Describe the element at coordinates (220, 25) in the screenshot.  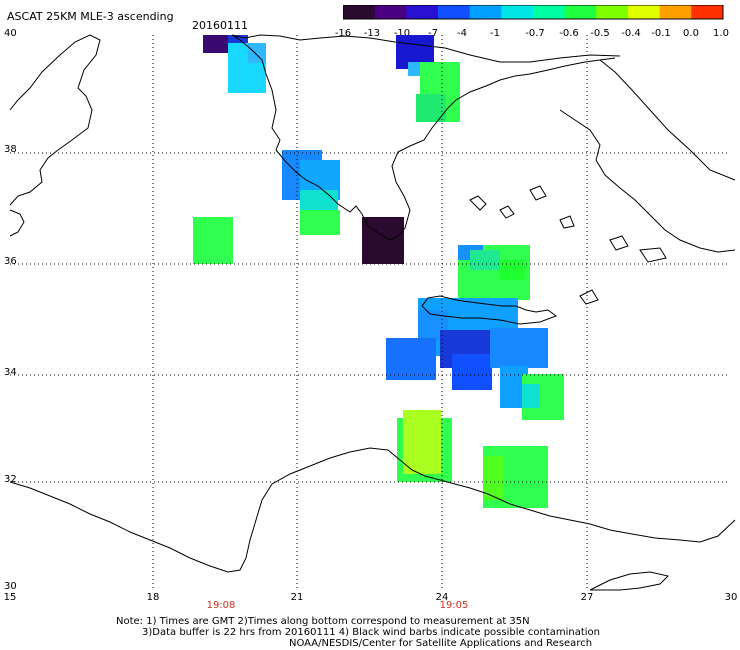
I see `map-date: 20160111` at that location.